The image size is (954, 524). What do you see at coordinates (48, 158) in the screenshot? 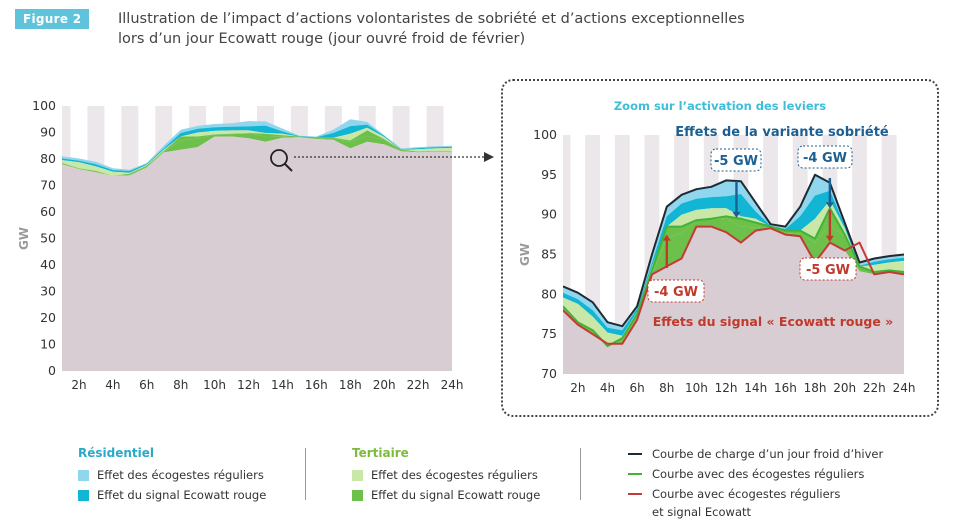
I see `main-y-tick-label: 80` at bounding box center [48, 158].